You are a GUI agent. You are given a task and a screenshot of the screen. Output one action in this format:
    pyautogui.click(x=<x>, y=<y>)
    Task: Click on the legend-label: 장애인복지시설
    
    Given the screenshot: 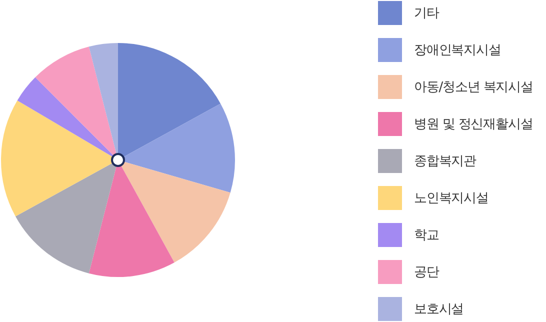 What is the action you would take?
    pyautogui.click(x=457, y=50)
    